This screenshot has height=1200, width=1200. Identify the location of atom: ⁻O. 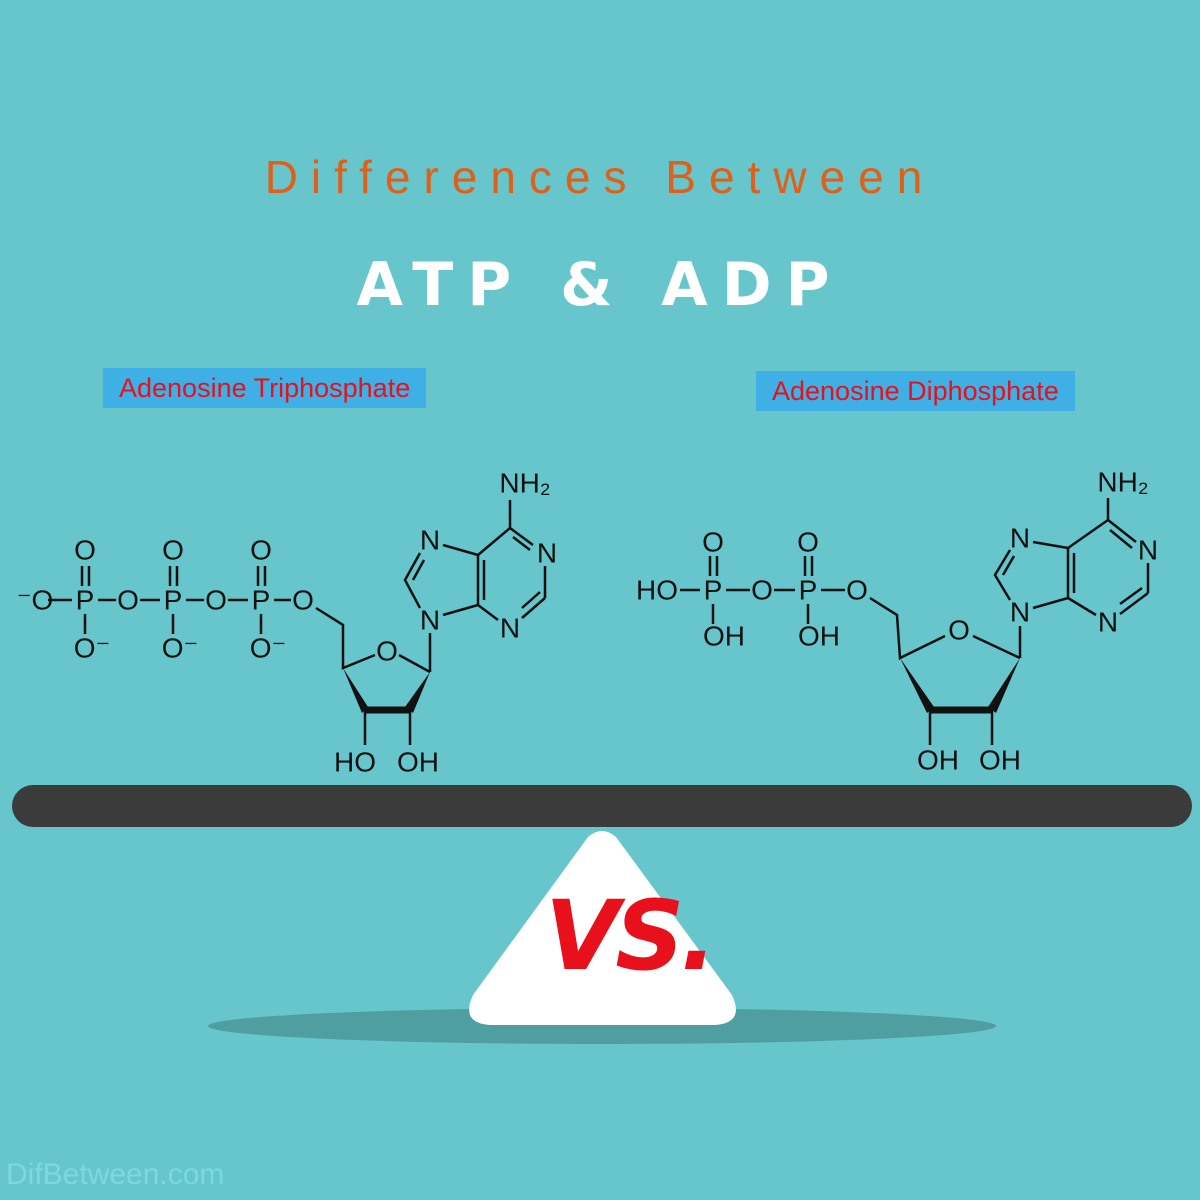
(35, 600).